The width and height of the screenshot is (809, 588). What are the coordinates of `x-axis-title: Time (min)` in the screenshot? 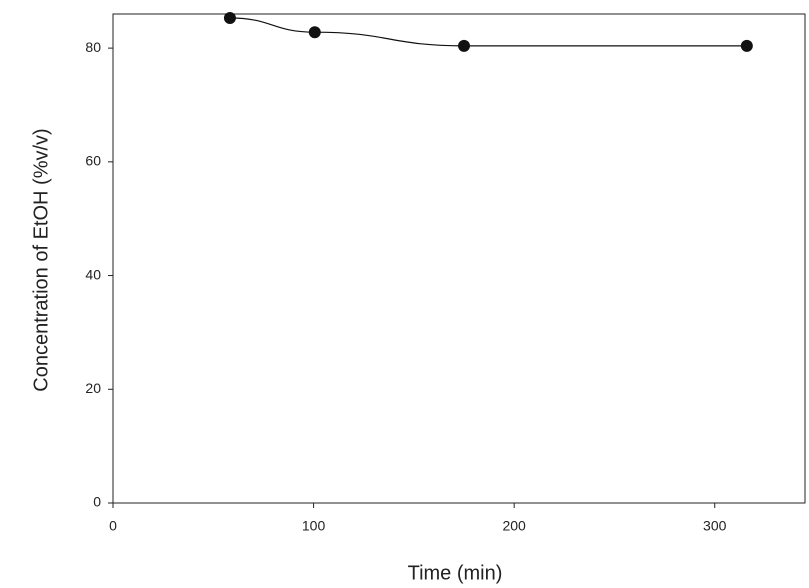 It's located at (455, 573).